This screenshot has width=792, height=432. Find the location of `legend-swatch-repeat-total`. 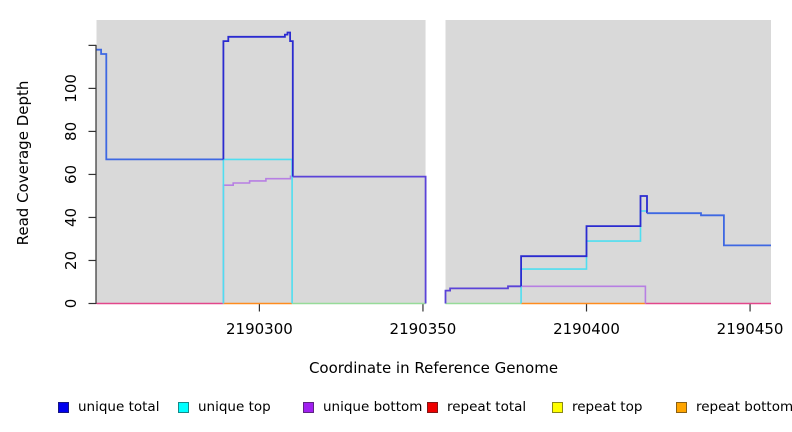

legend-swatch-repeat-total is located at coordinates (432, 407).